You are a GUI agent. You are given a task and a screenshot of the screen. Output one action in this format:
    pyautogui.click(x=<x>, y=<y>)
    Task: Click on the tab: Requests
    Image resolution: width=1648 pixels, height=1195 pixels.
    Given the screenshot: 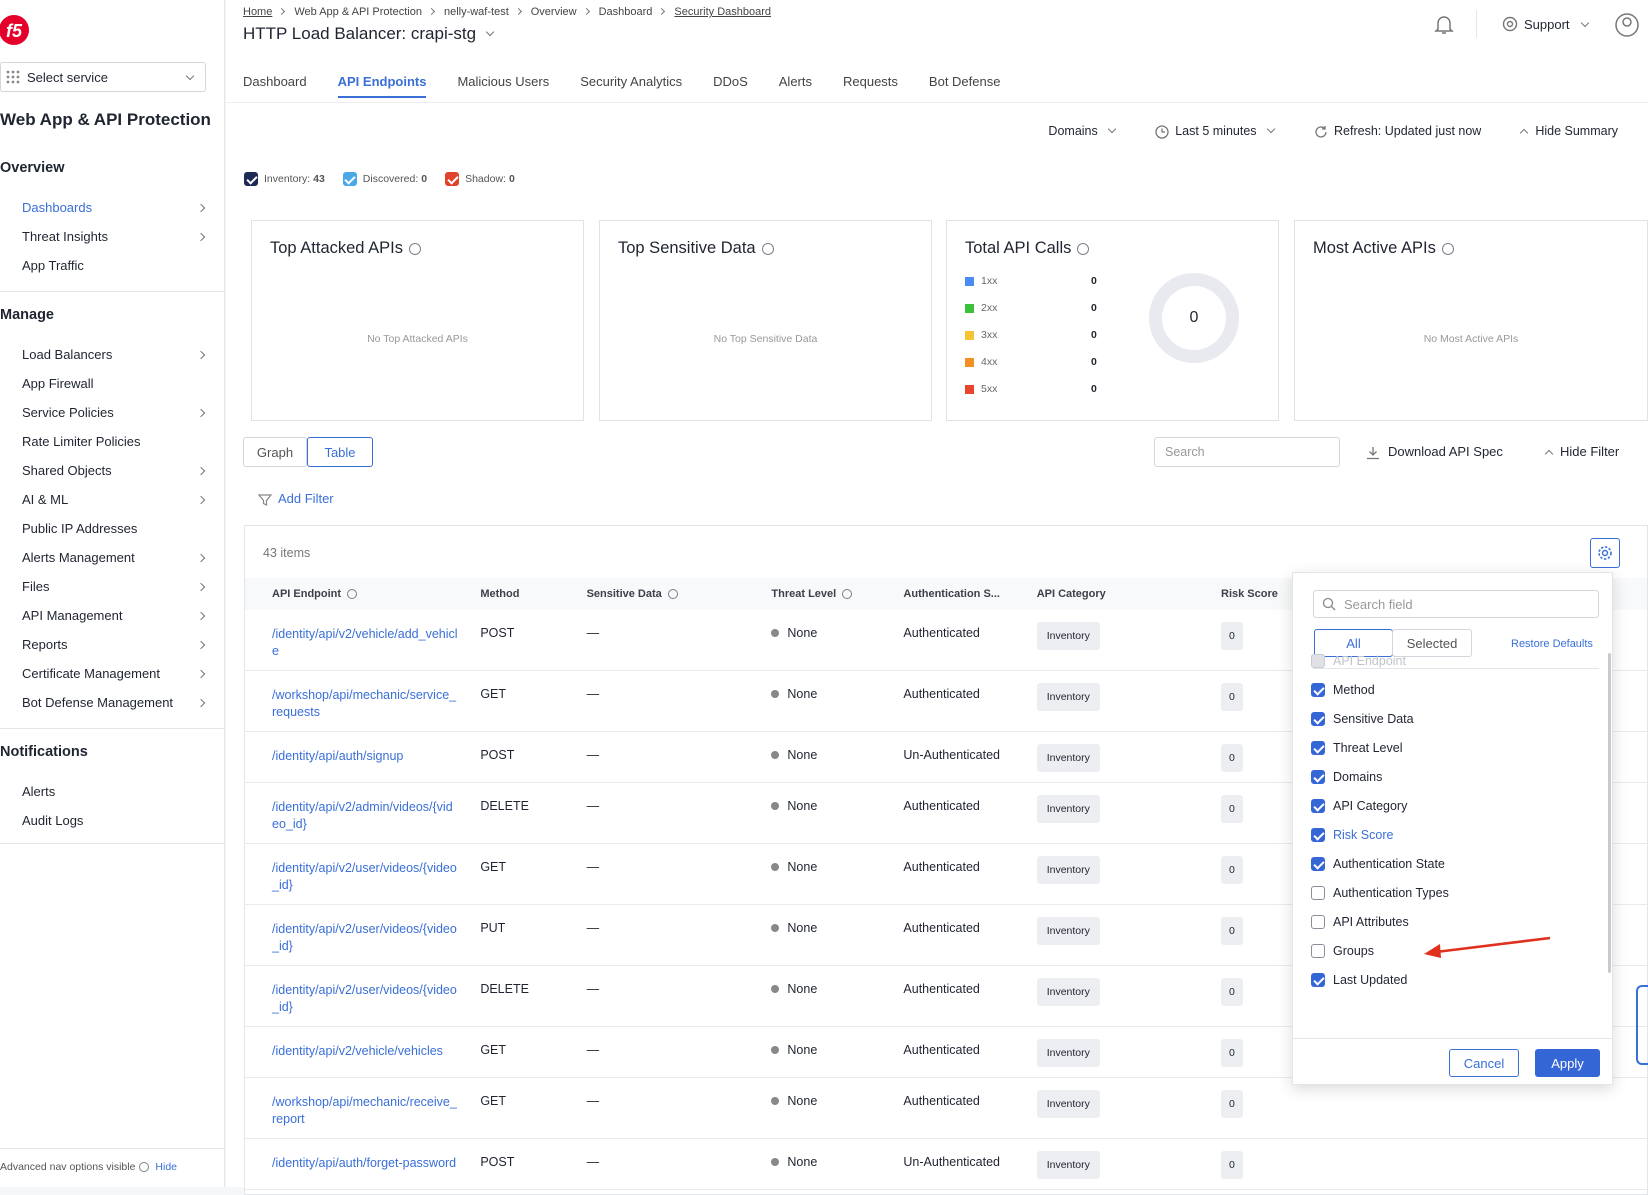 What is the action you would take?
    pyautogui.click(x=870, y=81)
    